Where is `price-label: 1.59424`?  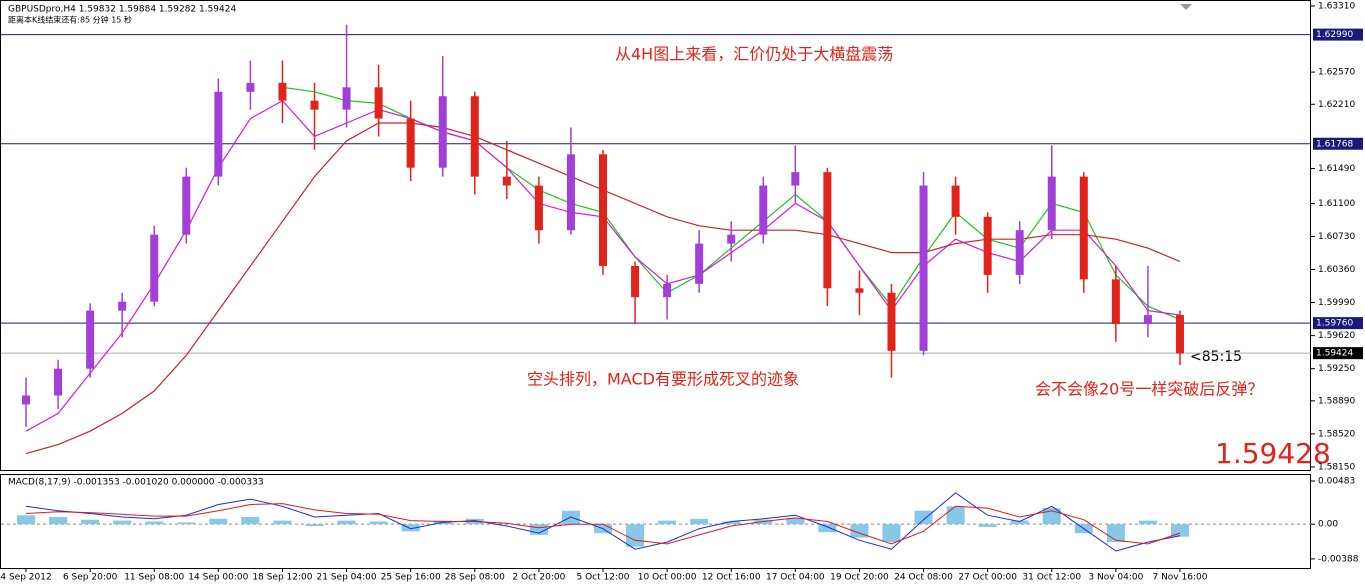
price-label: 1.59424 is located at coordinates (1334, 354).